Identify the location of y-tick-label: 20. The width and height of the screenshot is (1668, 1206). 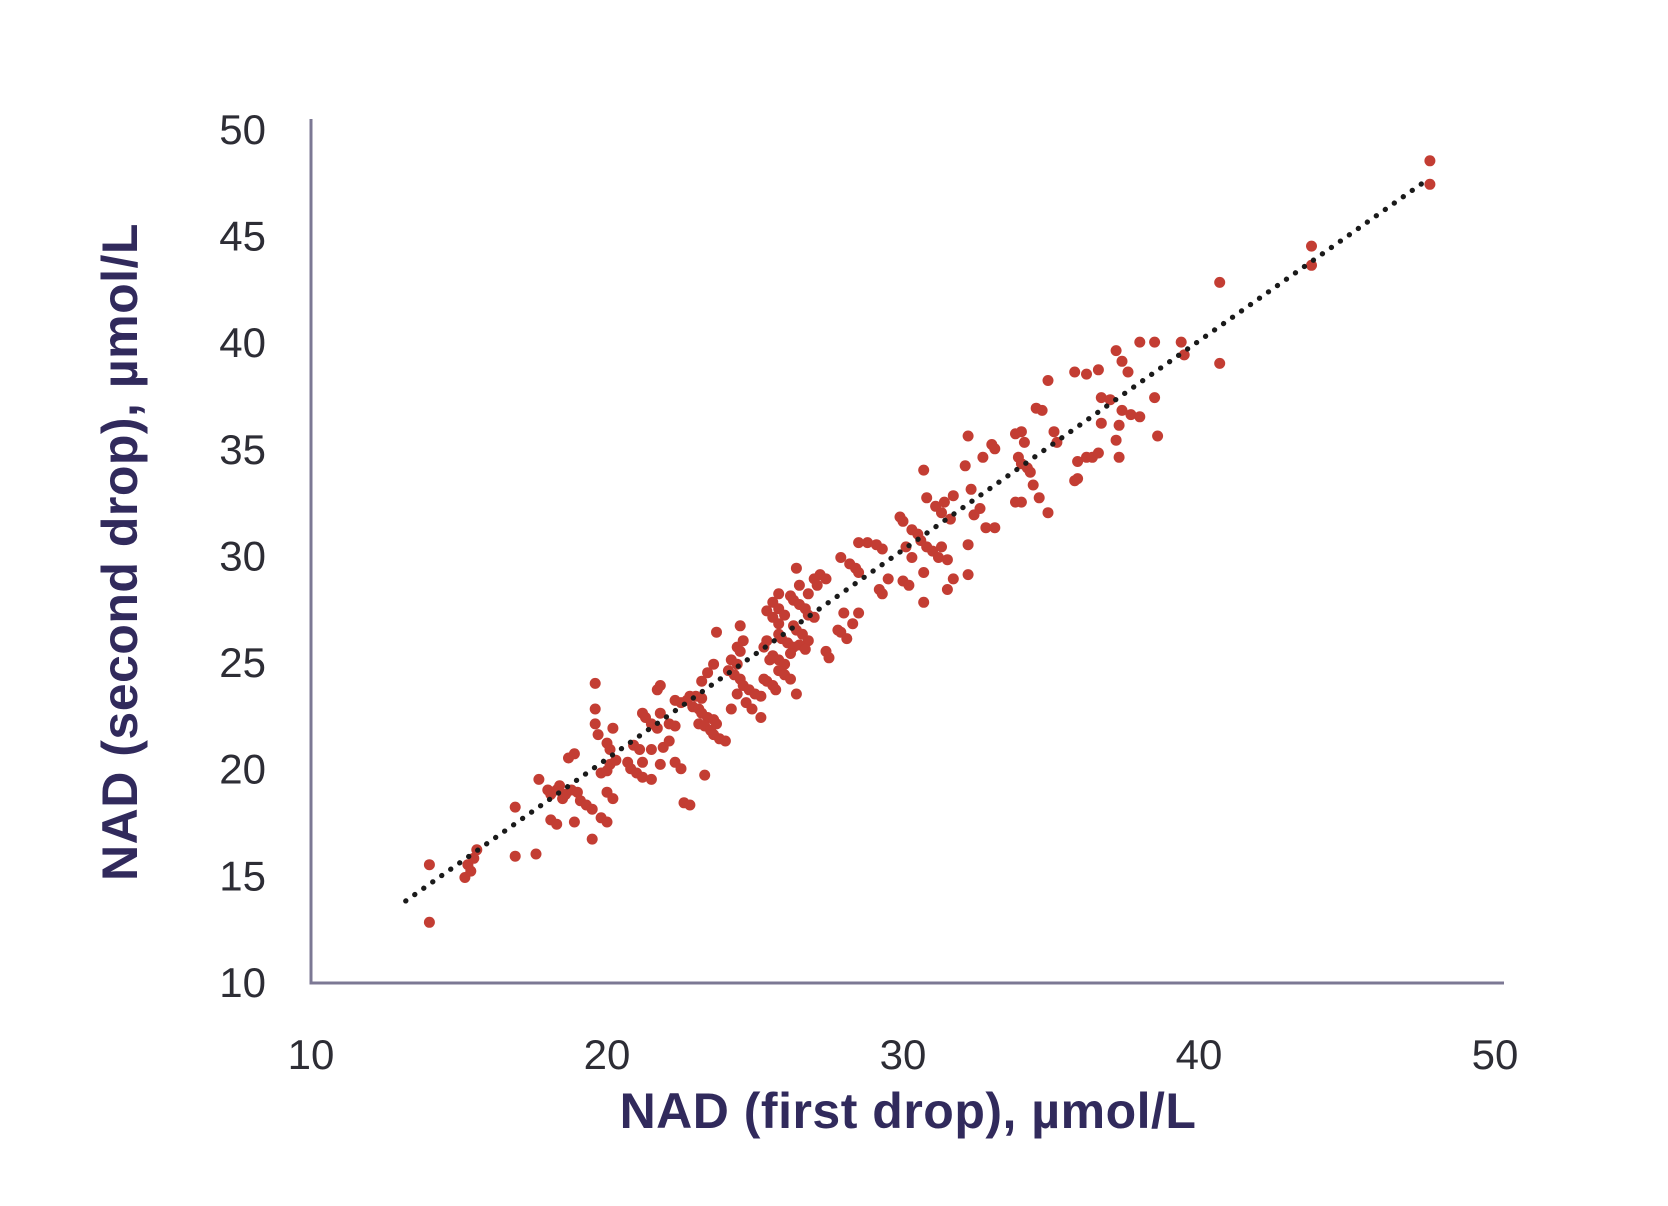
(242, 769).